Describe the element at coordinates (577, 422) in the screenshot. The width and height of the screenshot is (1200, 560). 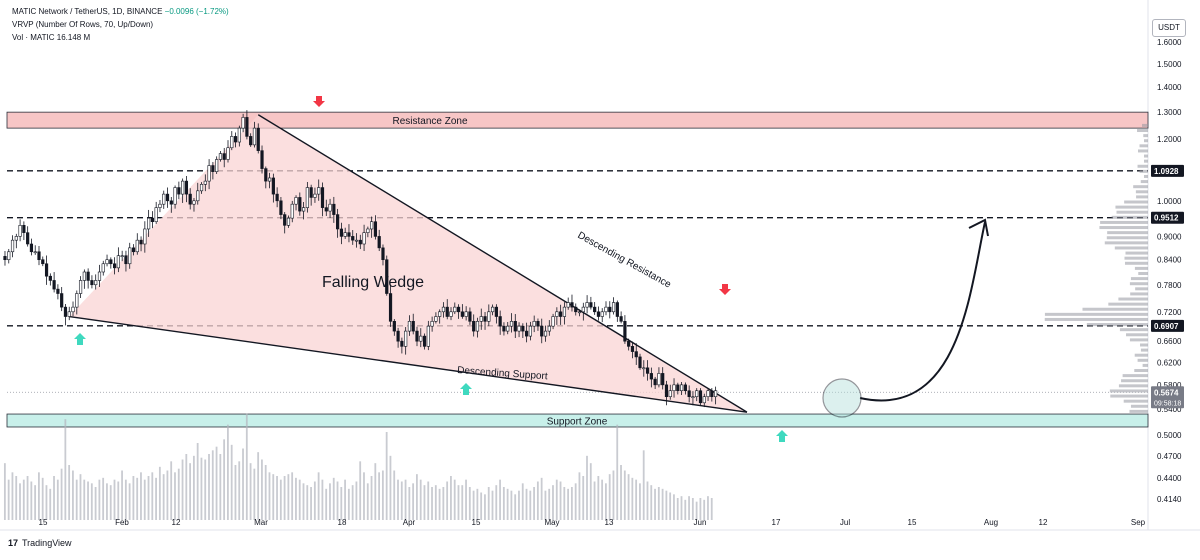
I see `support-zone-label: Support Zone` at that location.